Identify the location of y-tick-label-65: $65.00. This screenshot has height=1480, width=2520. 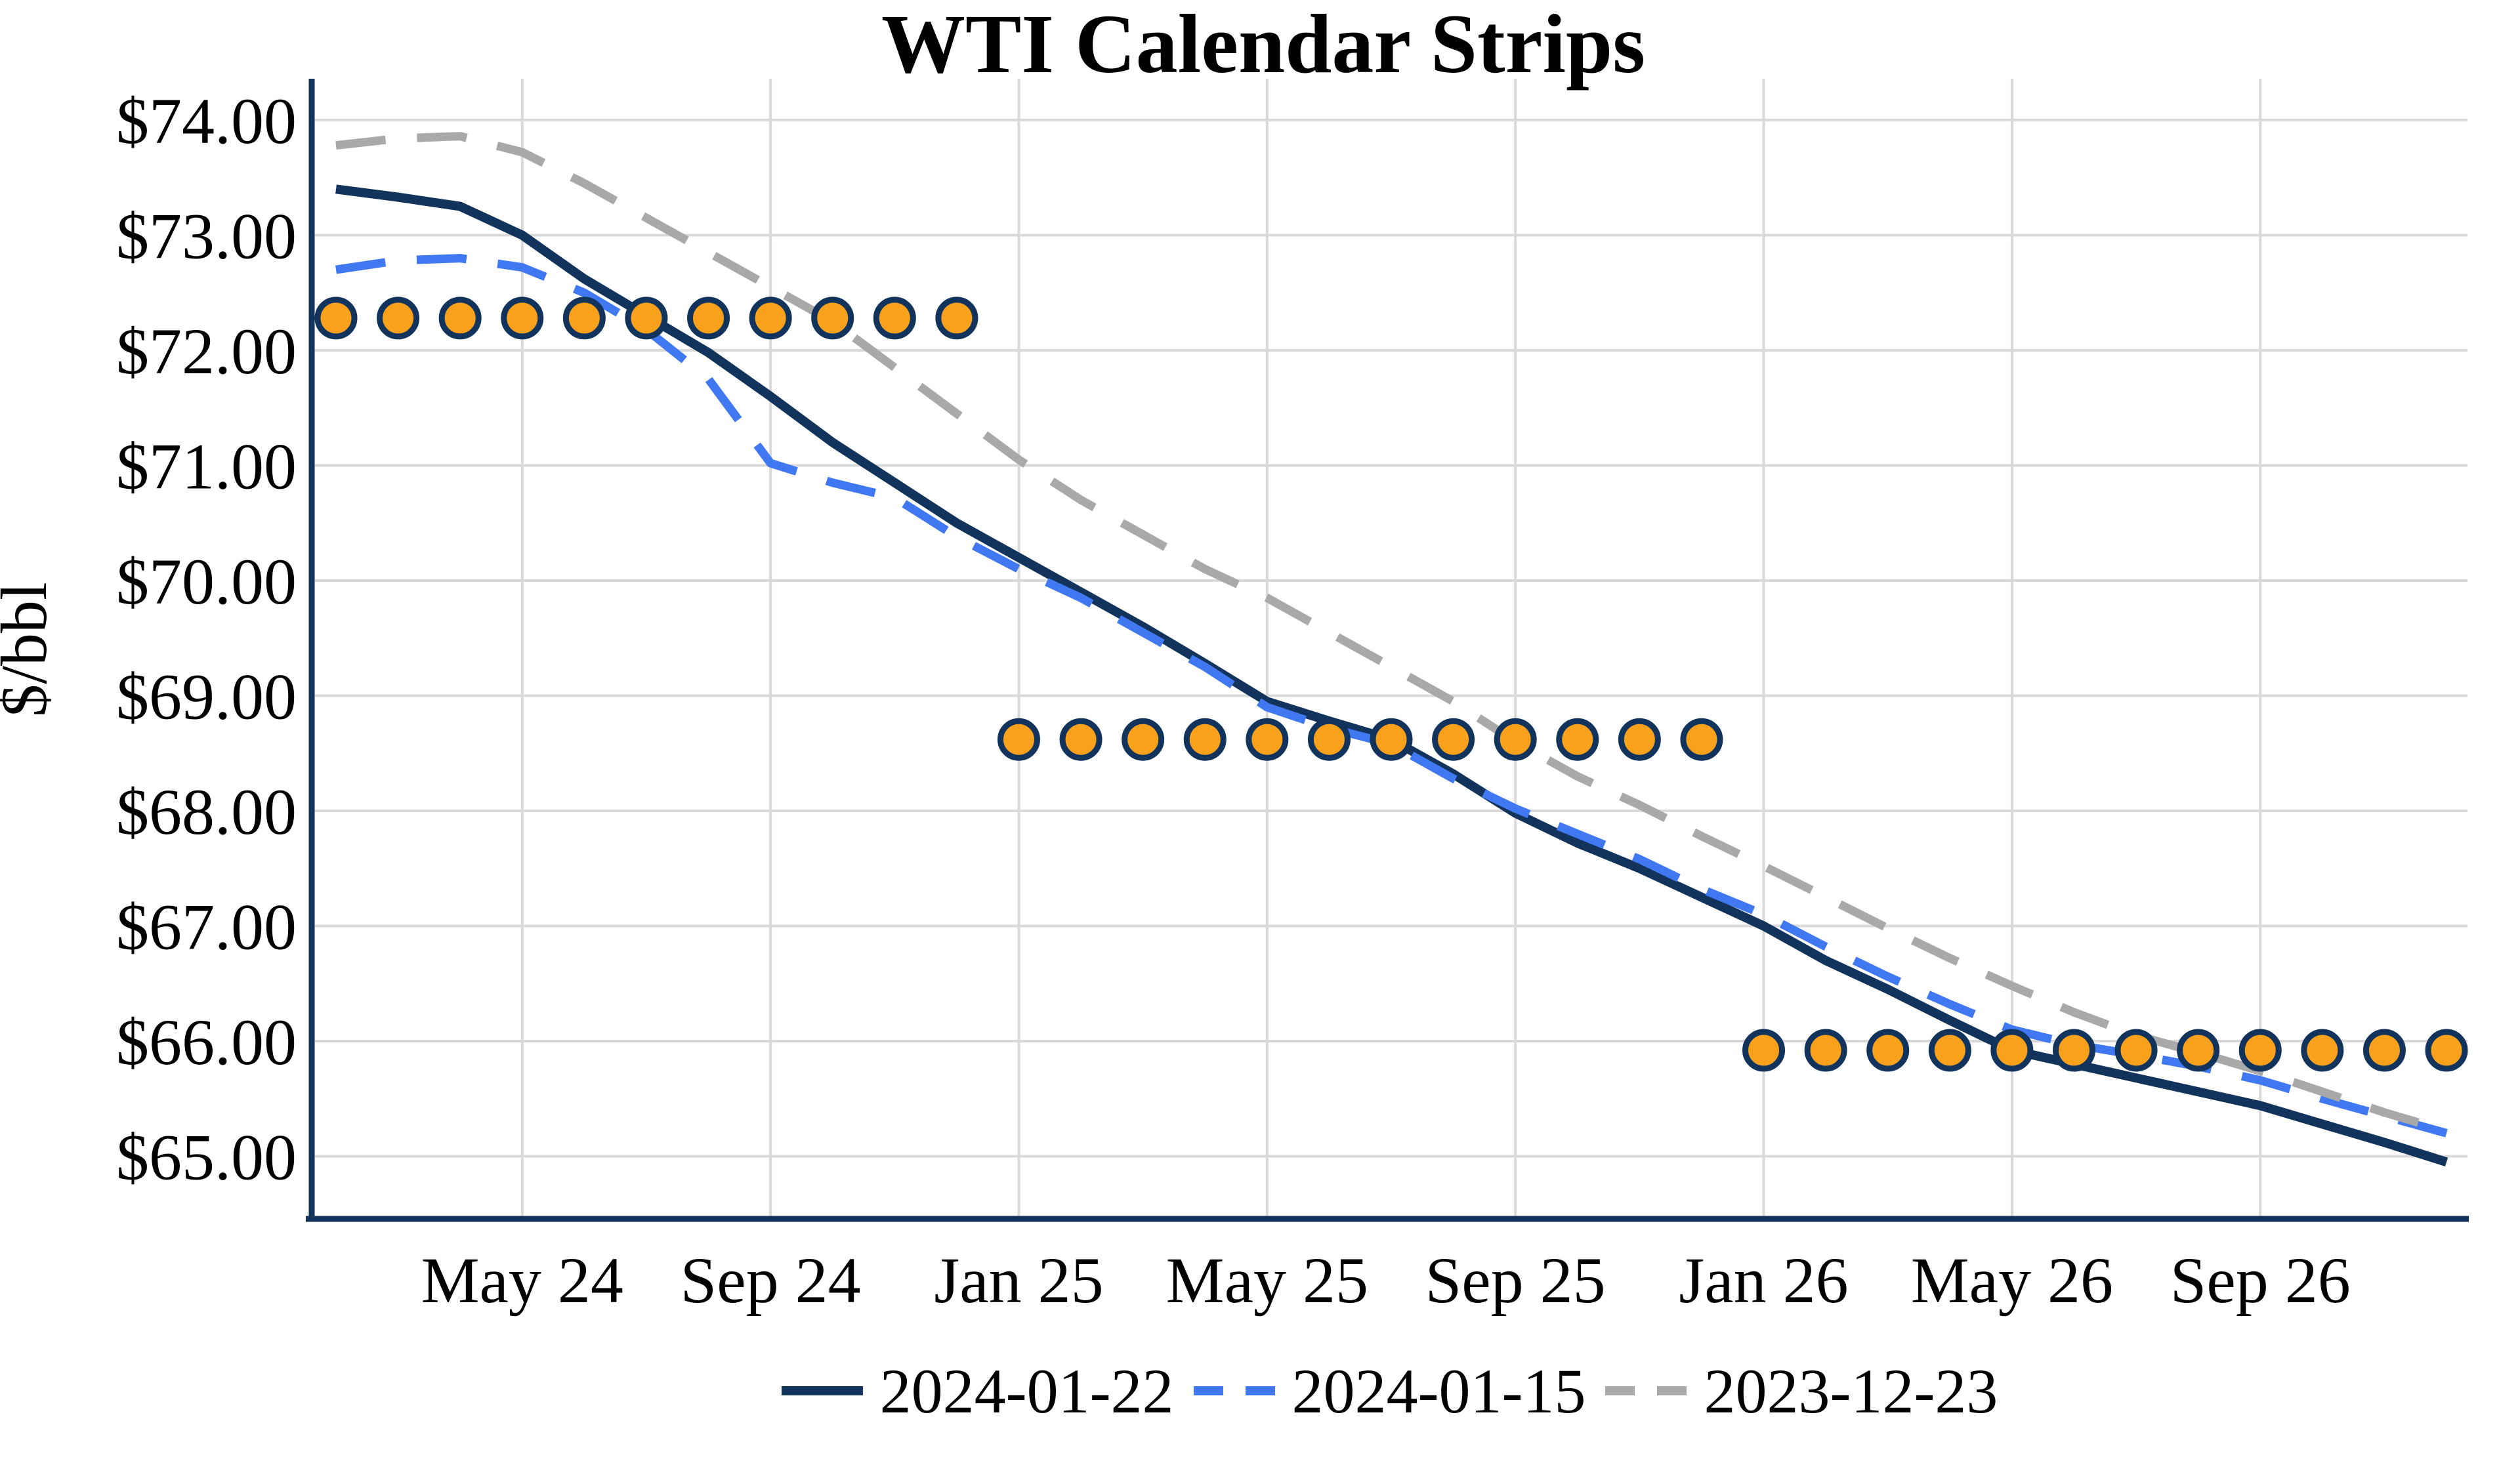
(206, 1157).